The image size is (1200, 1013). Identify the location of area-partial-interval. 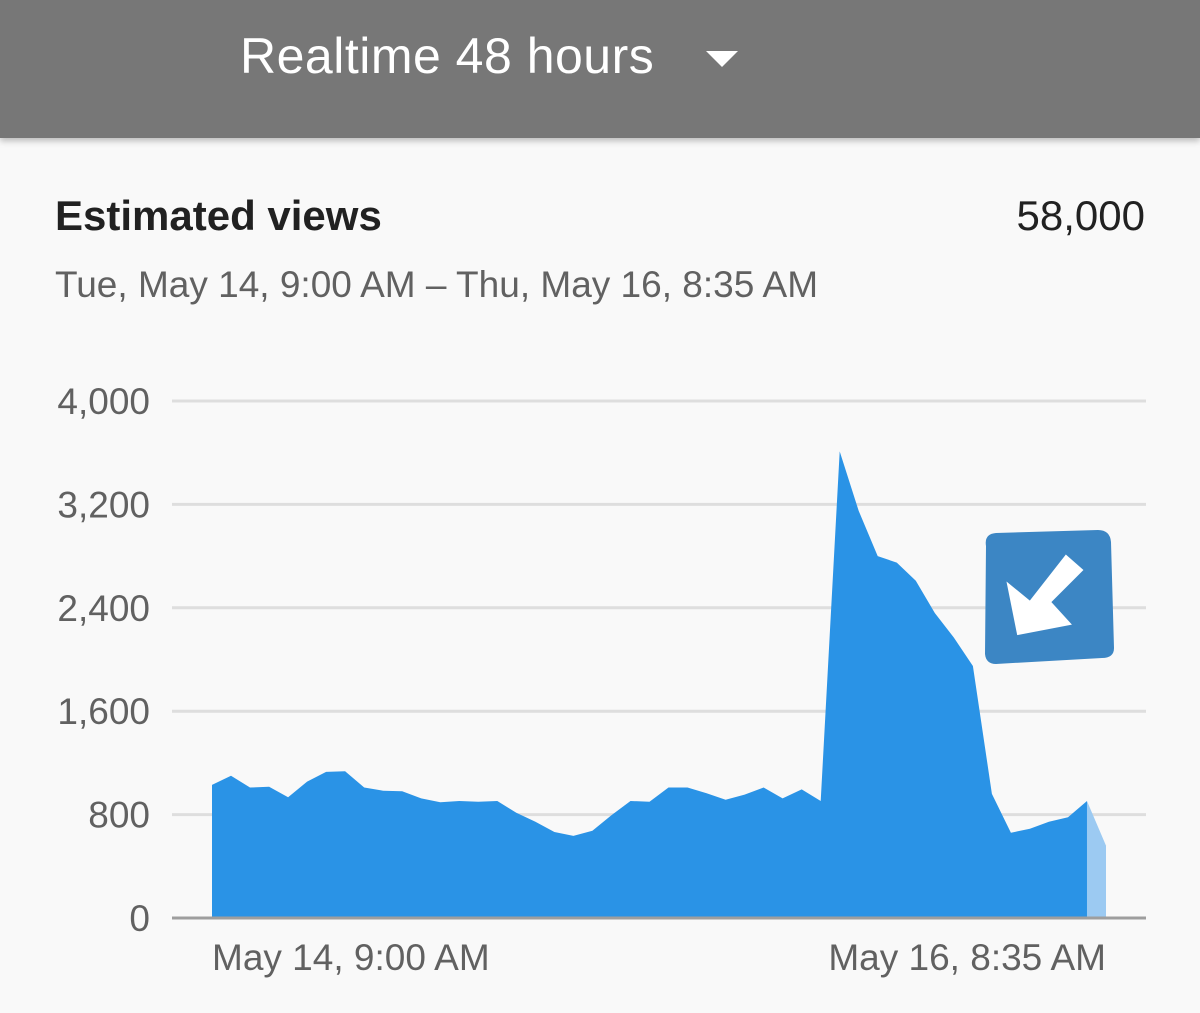
(1096, 859).